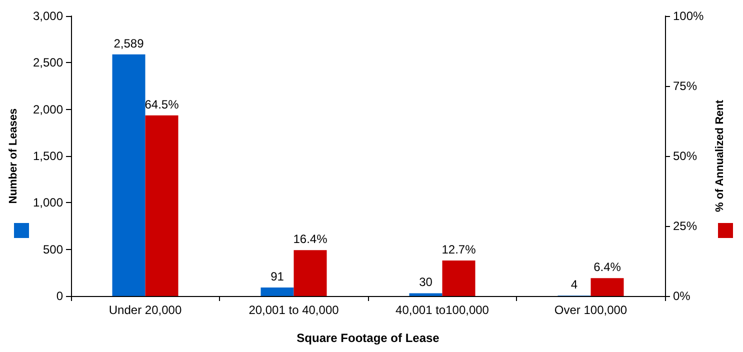  I want to click on y-tick-label: 1,500, so click(48, 156).